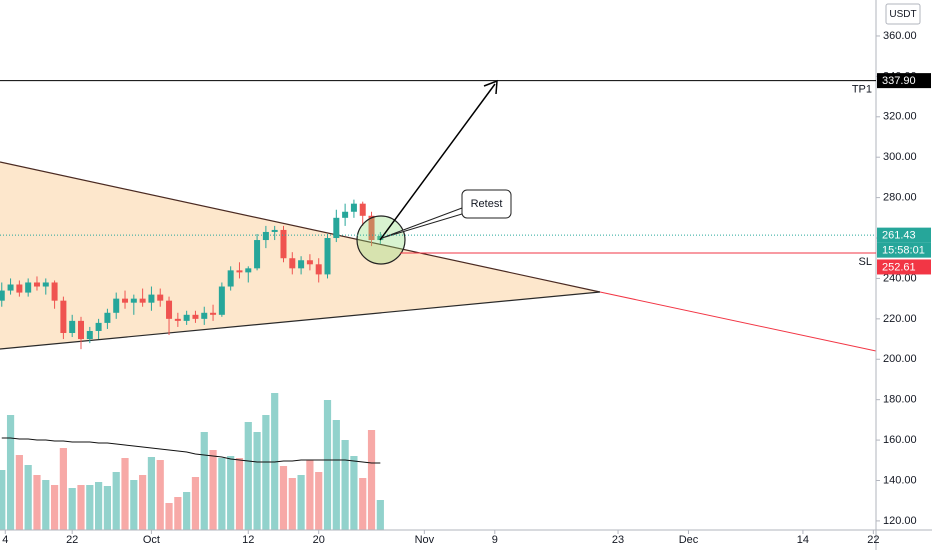  Describe the element at coordinates (900, 36) in the screenshot. I see `y-tick-label: 360.00` at that location.